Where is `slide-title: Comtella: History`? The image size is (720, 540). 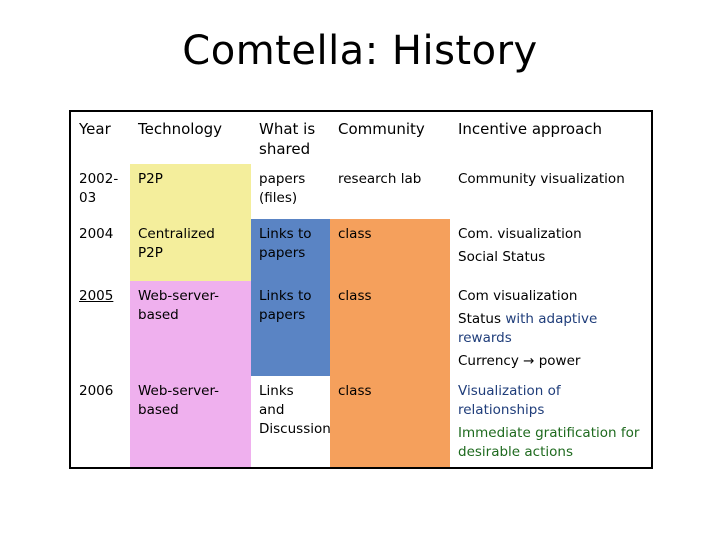 slide-title: Comtella: History is located at coordinates (360, 51).